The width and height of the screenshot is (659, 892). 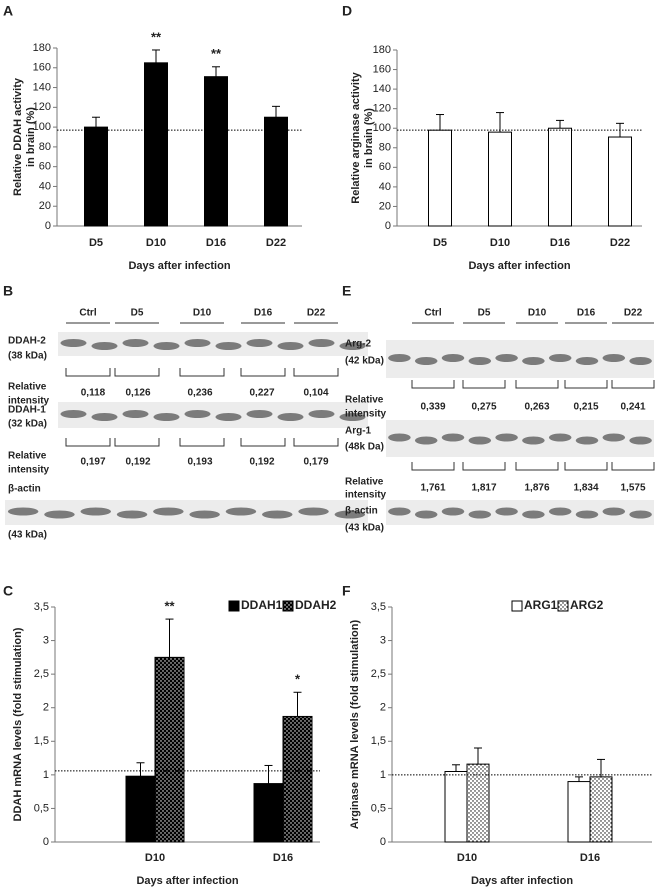 What do you see at coordinates (378, 808) in the screenshot?
I see `y-tick-label: 0,5` at bounding box center [378, 808].